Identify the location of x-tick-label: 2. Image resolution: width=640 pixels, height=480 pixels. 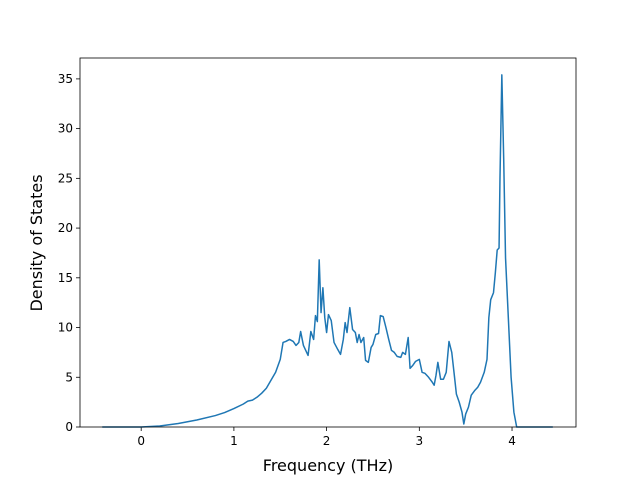
(327, 441).